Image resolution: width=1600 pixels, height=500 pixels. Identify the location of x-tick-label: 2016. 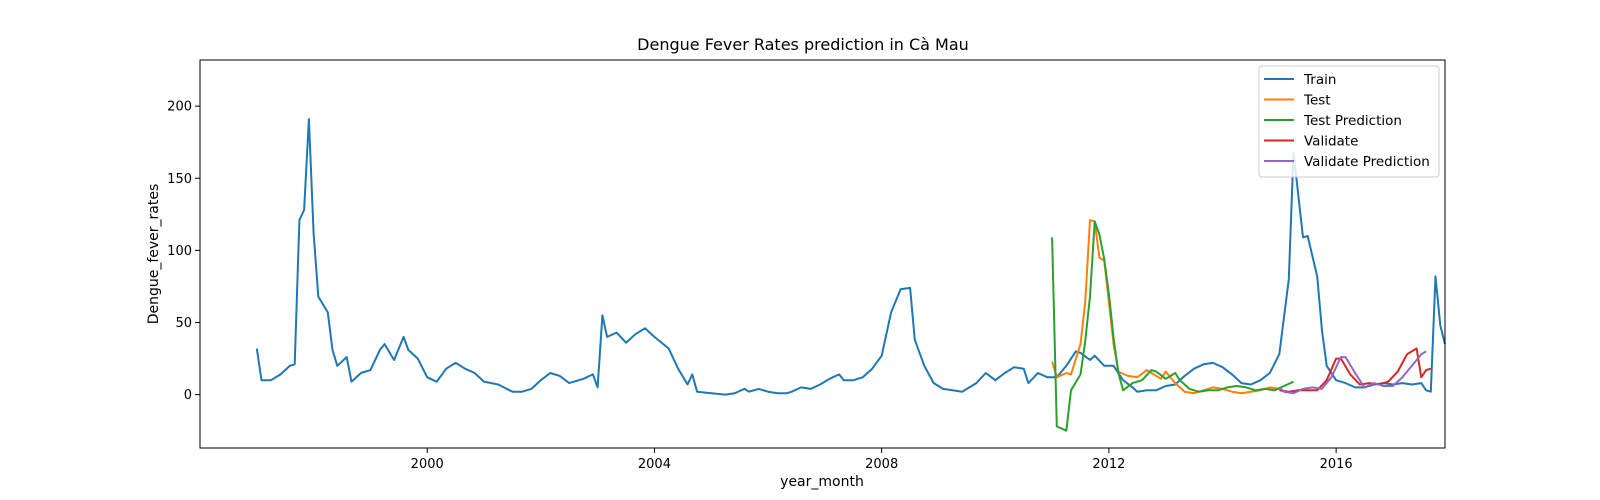
(1336, 464).